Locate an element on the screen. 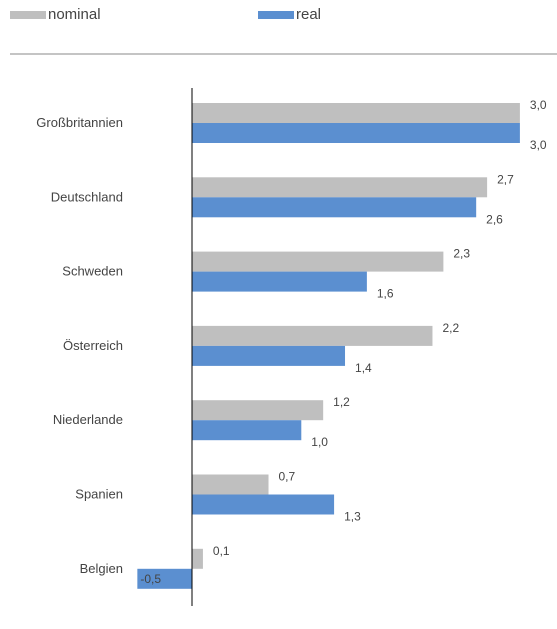  value-label-nominal: 2,2 is located at coordinates (450, 328).